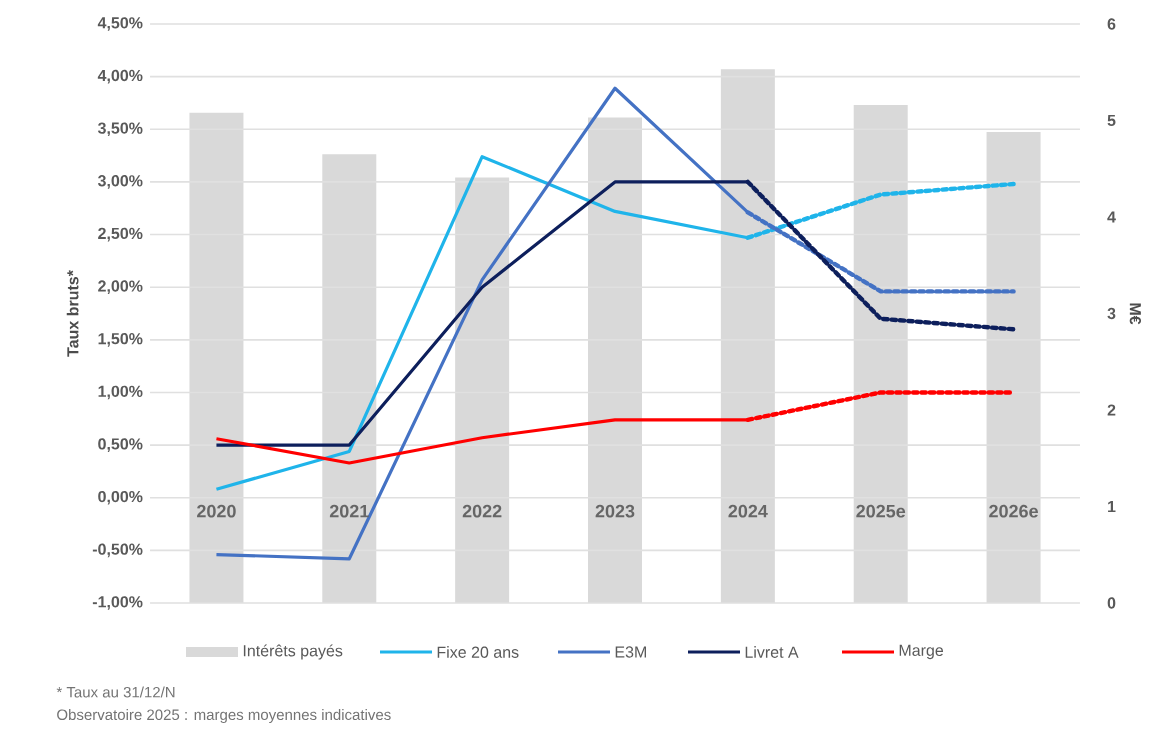 Image resolution: width=1167 pixels, height=736 pixels. Describe the element at coordinates (120, 182) in the screenshot. I see `y-tick-label: 3,00%` at that location.